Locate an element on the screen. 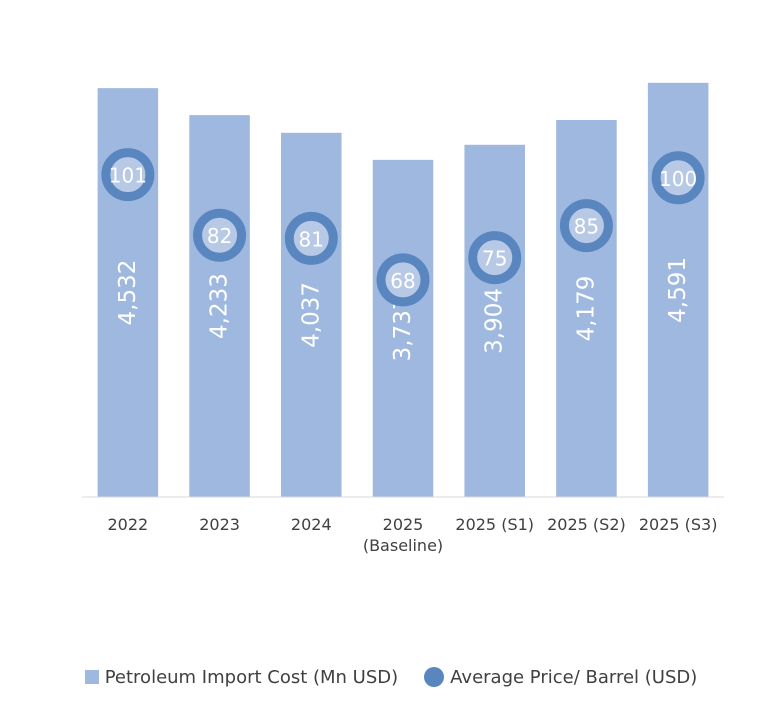 This screenshot has height=714, width=782. price-value-label: 82 is located at coordinates (219, 236).